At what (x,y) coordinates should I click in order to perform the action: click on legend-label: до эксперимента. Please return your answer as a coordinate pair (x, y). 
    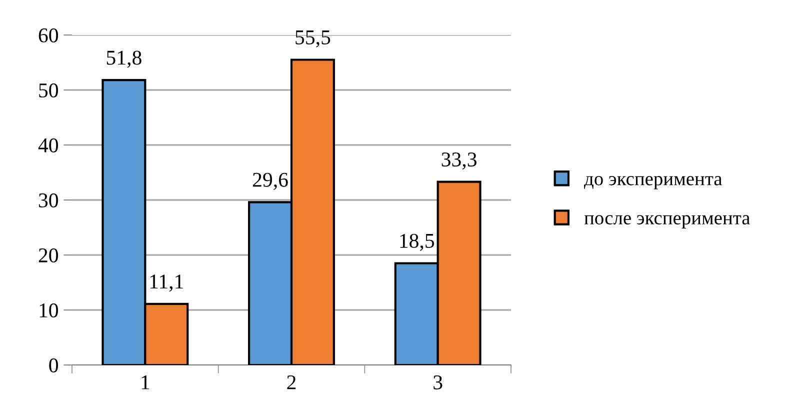
    Looking at the image, I should click on (653, 183).